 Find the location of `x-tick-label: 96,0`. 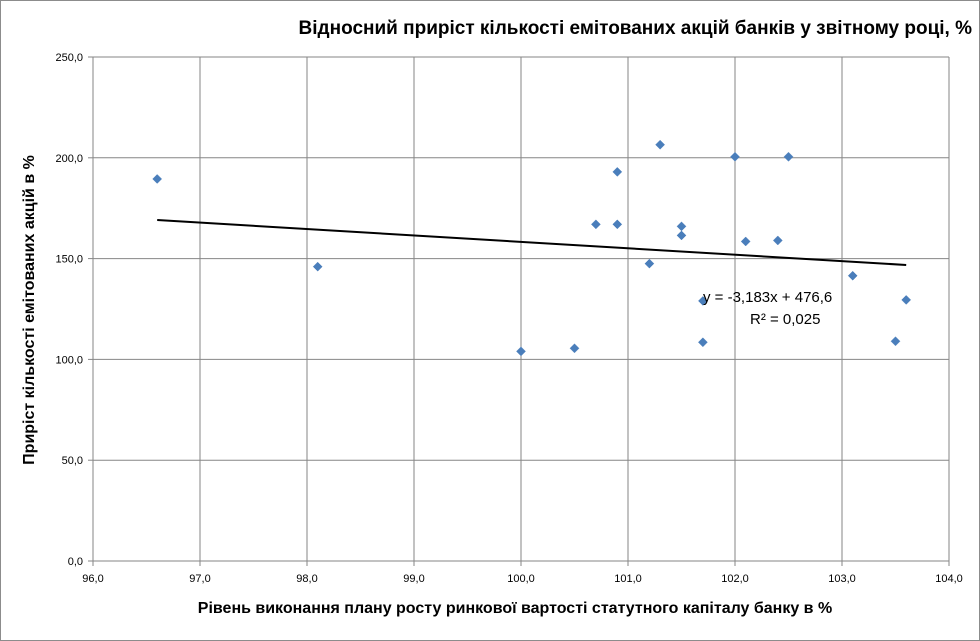

x-tick-label: 96,0 is located at coordinates (92, 579).